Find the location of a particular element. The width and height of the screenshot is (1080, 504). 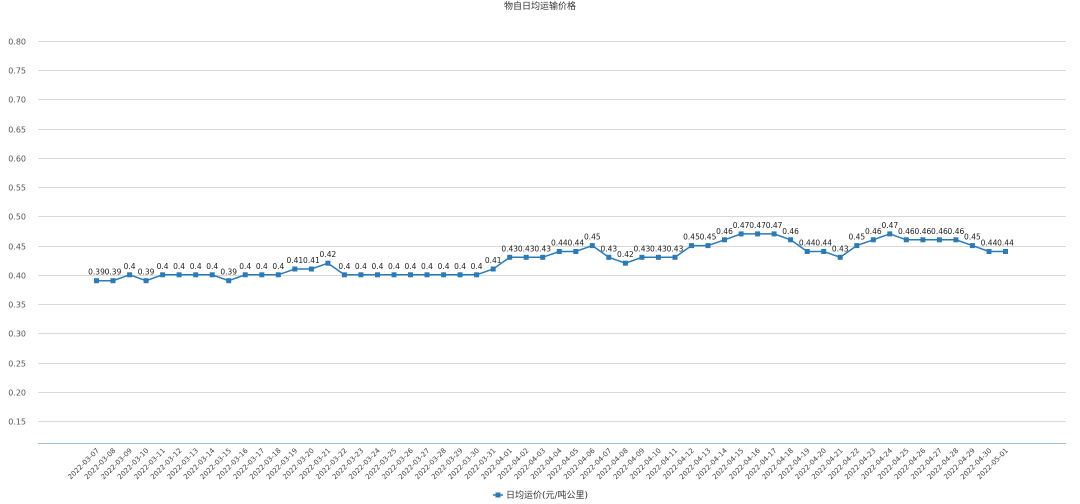

y-tick-label: 0.15 is located at coordinates (17, 422).